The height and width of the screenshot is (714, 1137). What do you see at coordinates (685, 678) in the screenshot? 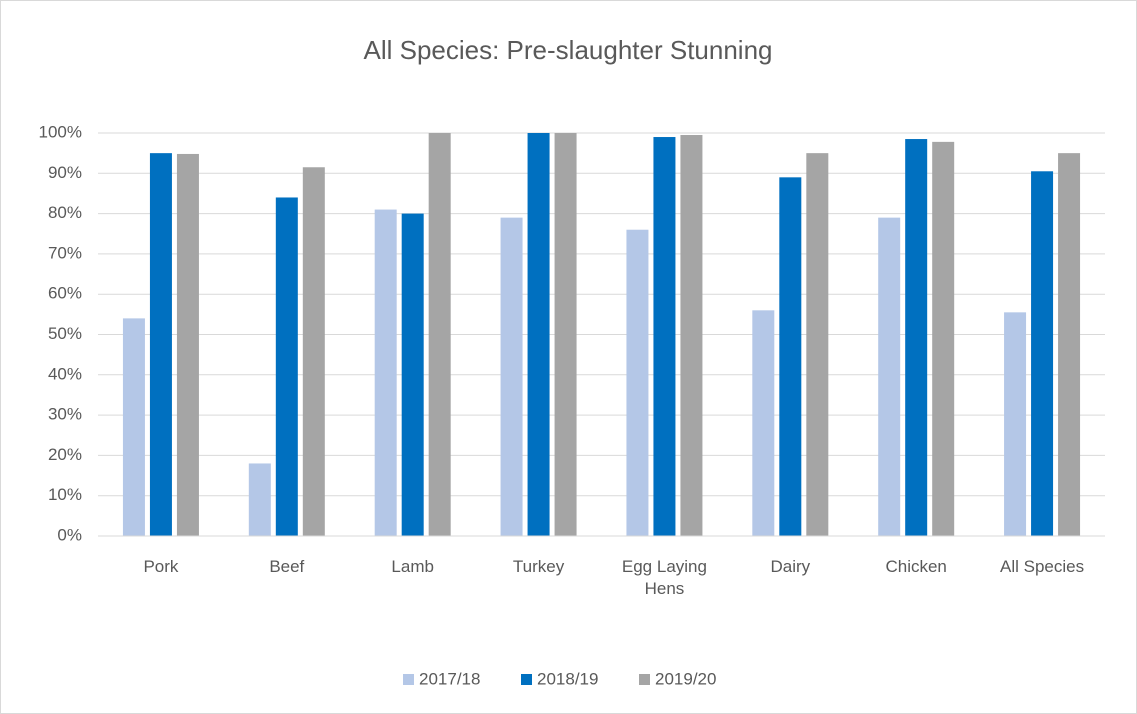
I see `legend-label: 2019/20` at bounding box center [685, 678].